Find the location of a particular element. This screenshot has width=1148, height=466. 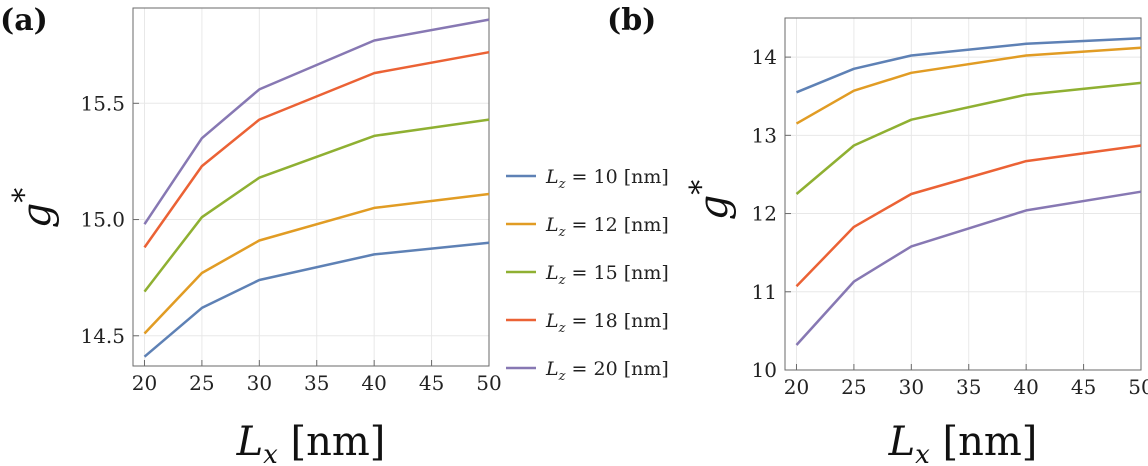

panel-a-label: (a) is located at coordinates (24, 20).